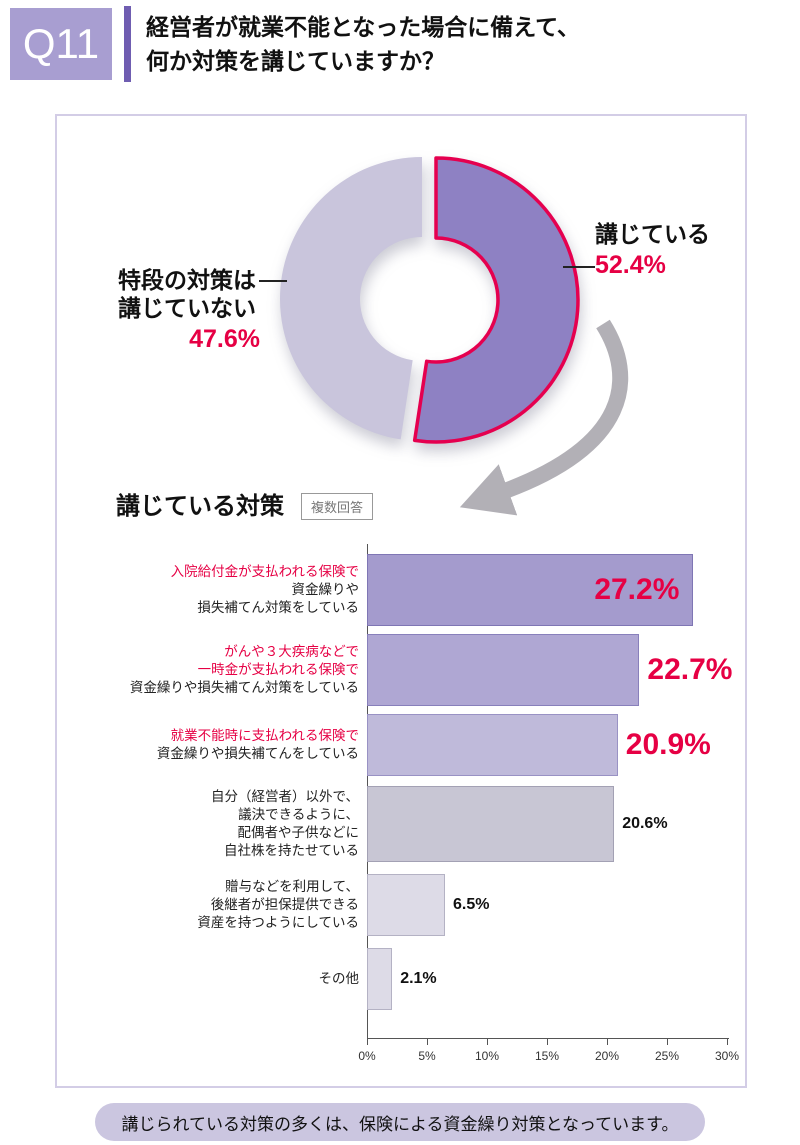  I want to click on question-number-badge: Q11, so click(61, 44).